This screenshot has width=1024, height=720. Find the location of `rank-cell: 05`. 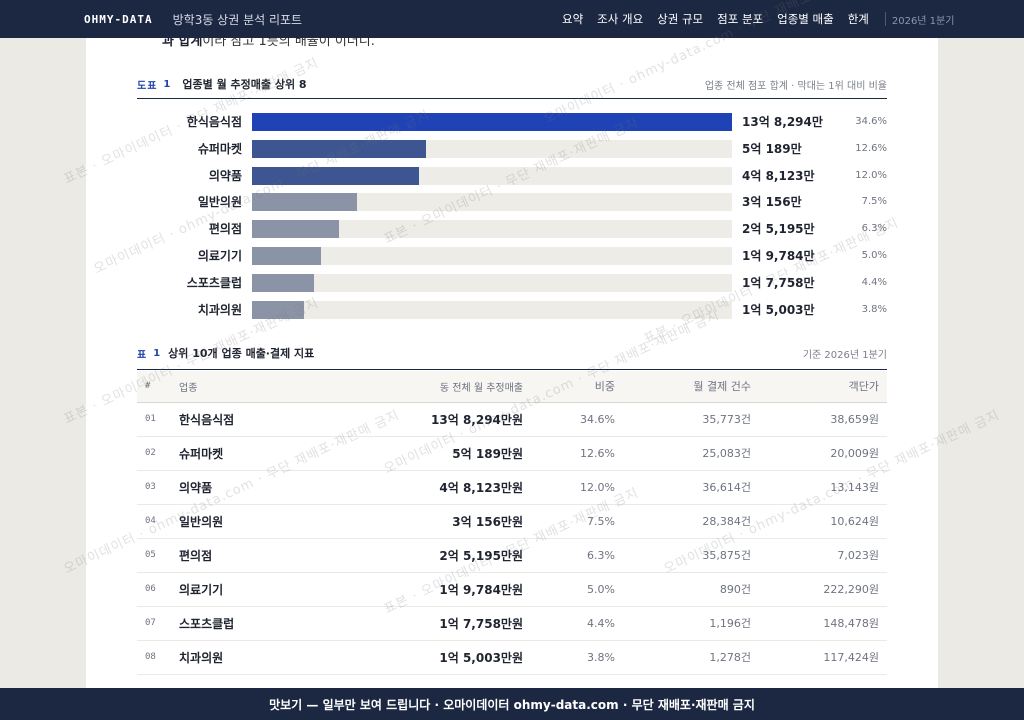

rank-cell: 05 is located at coordinates (156, 555).